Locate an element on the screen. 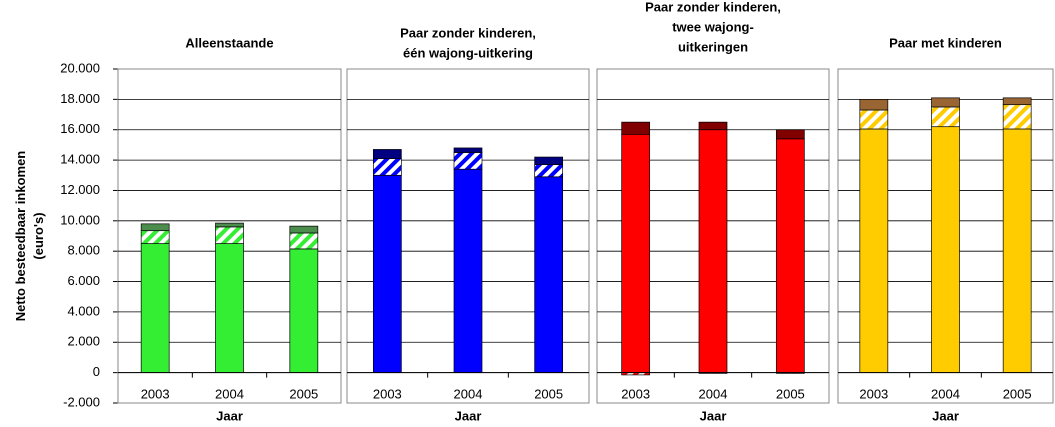 This screenshot has width=1055, height=427. y-tick-label: 2.000 is located at coordinates (83, 341).